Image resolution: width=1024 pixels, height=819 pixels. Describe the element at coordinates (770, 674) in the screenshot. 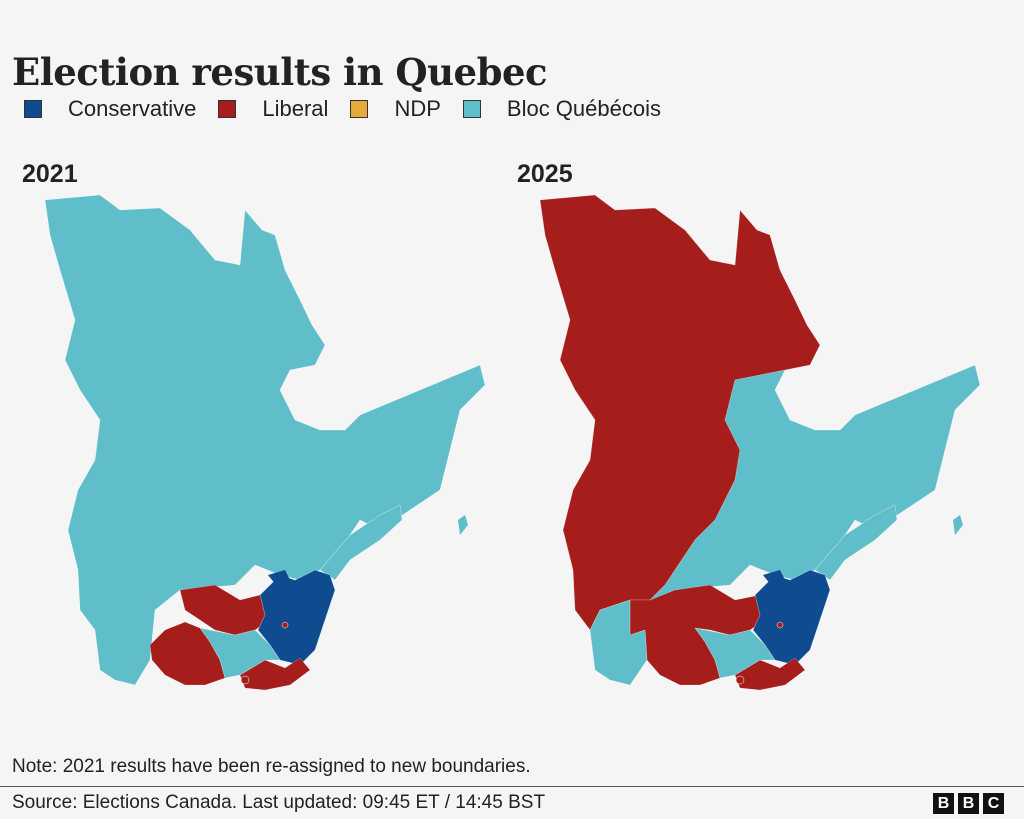

I see `region-liberal-south-2025` at that location.